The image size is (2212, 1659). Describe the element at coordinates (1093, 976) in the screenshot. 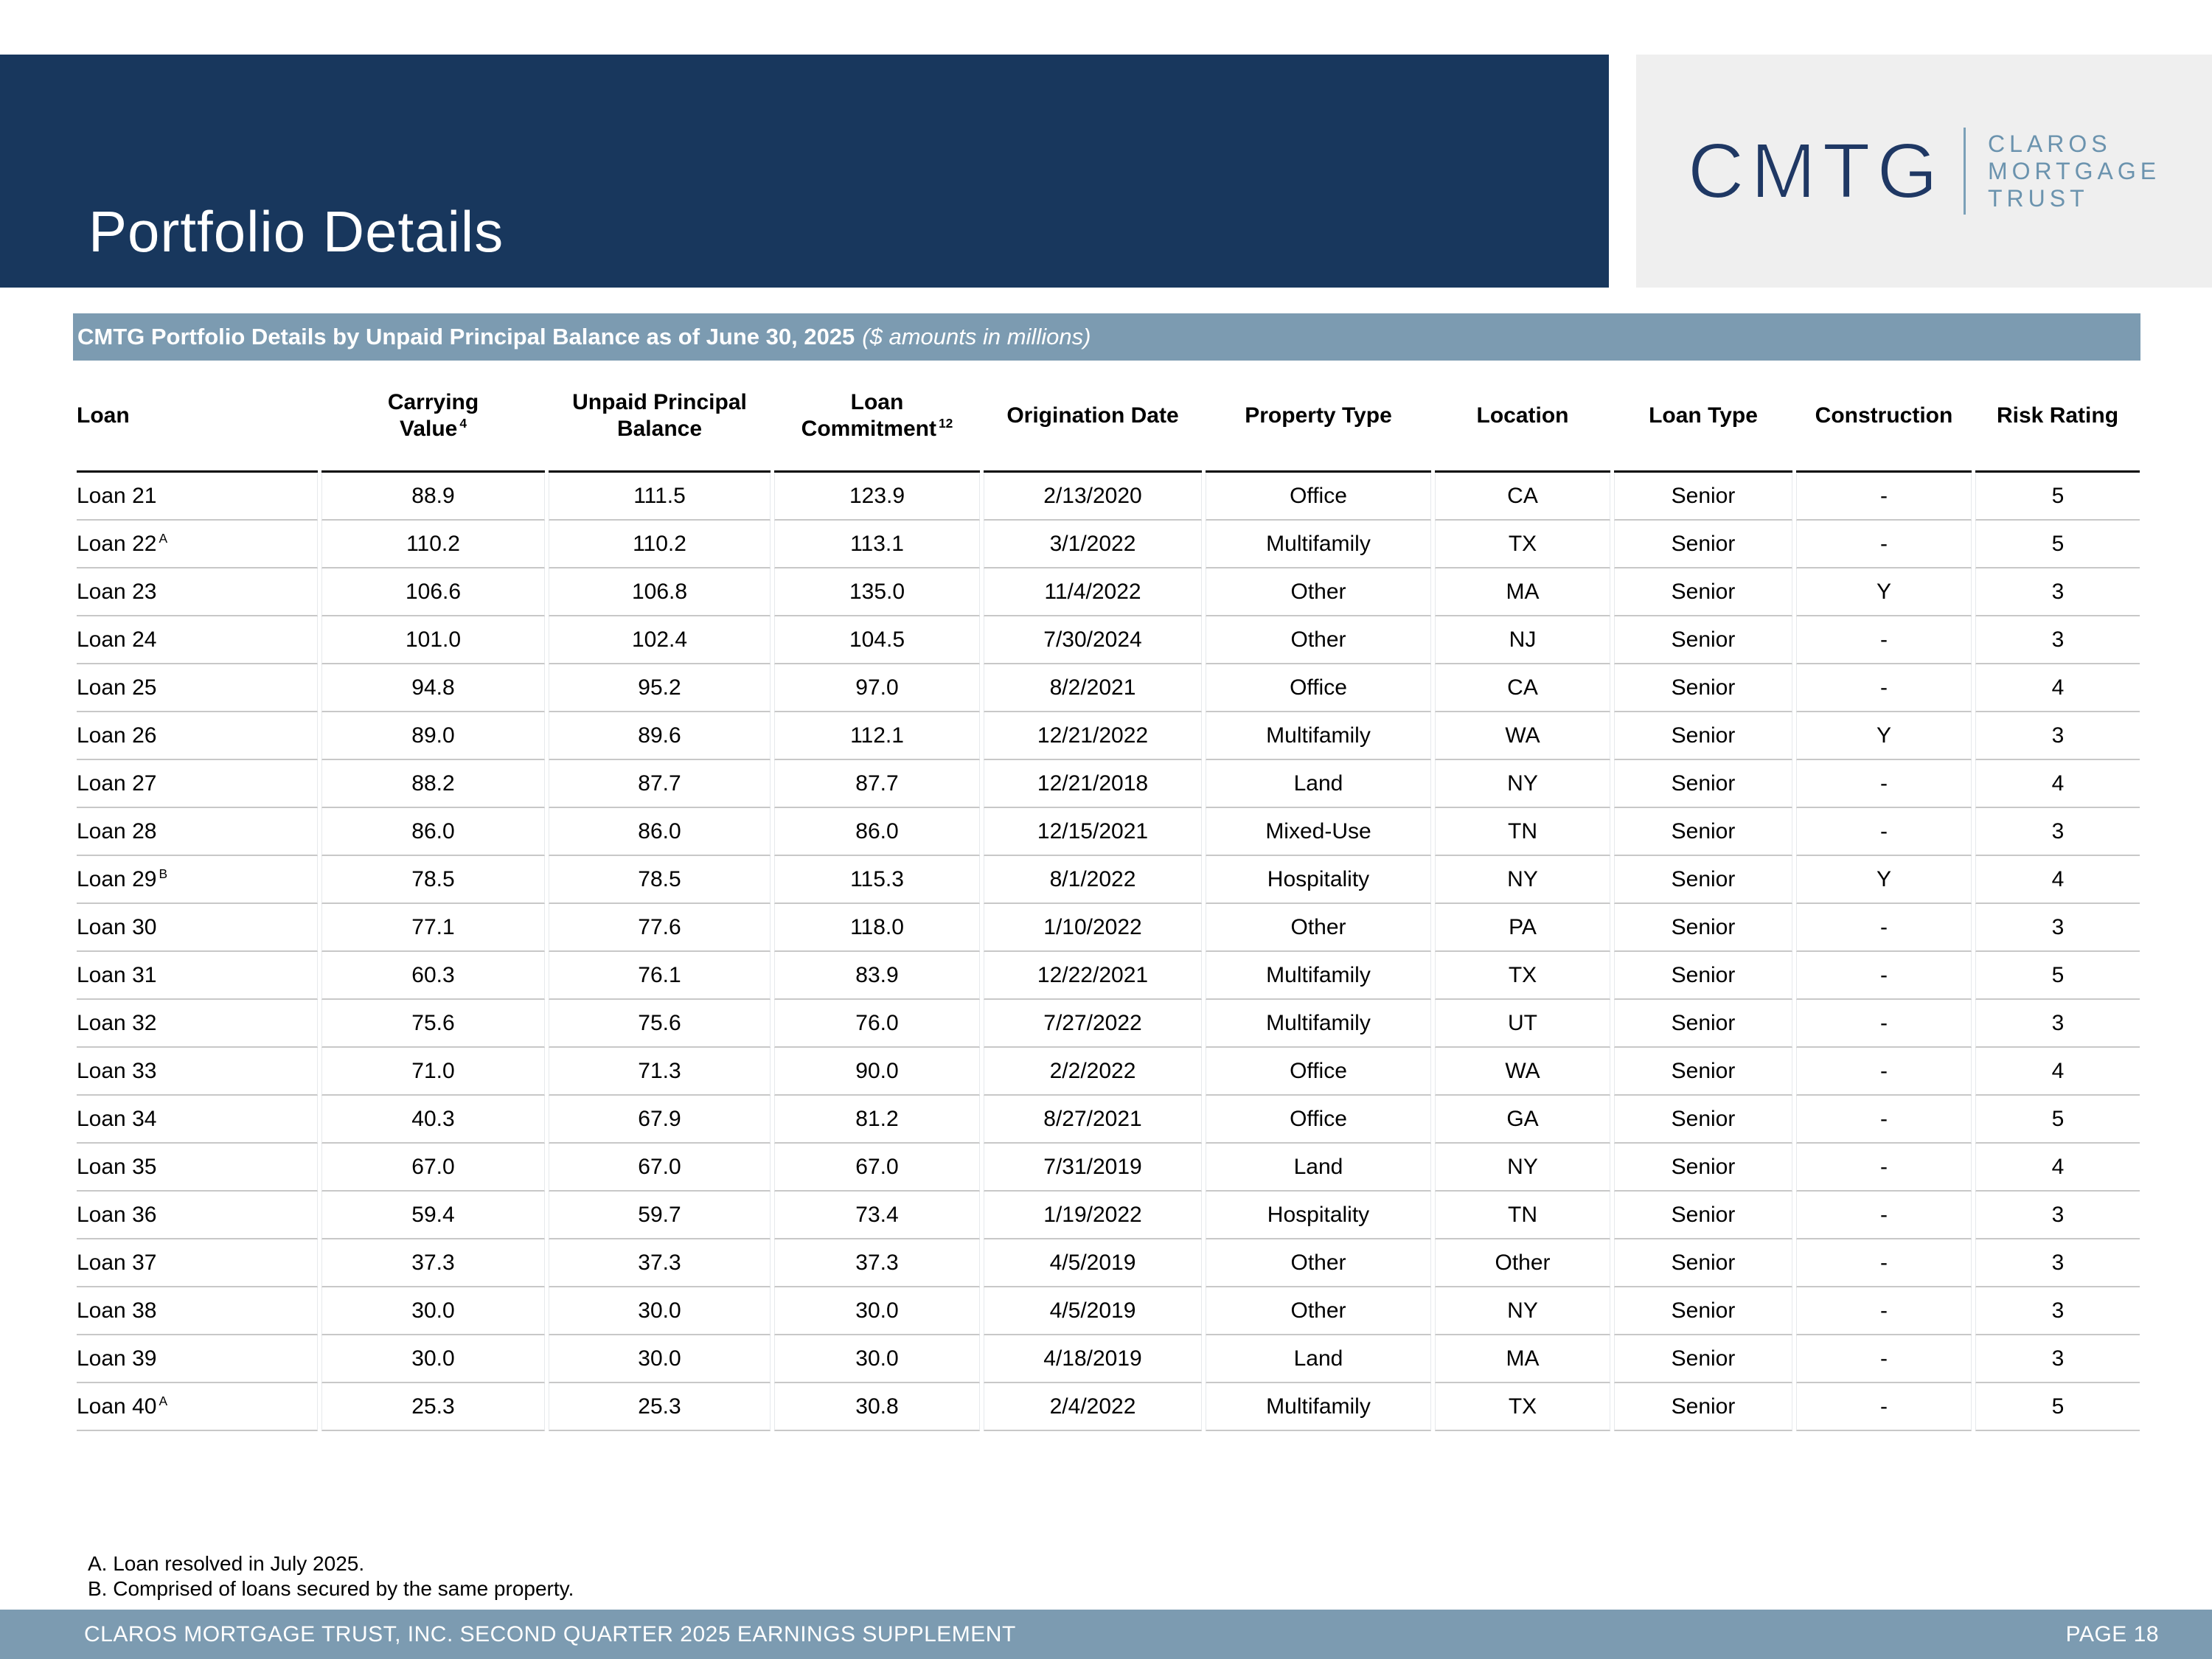

I see `cell-orig_date: 12/22/2021` at that location.